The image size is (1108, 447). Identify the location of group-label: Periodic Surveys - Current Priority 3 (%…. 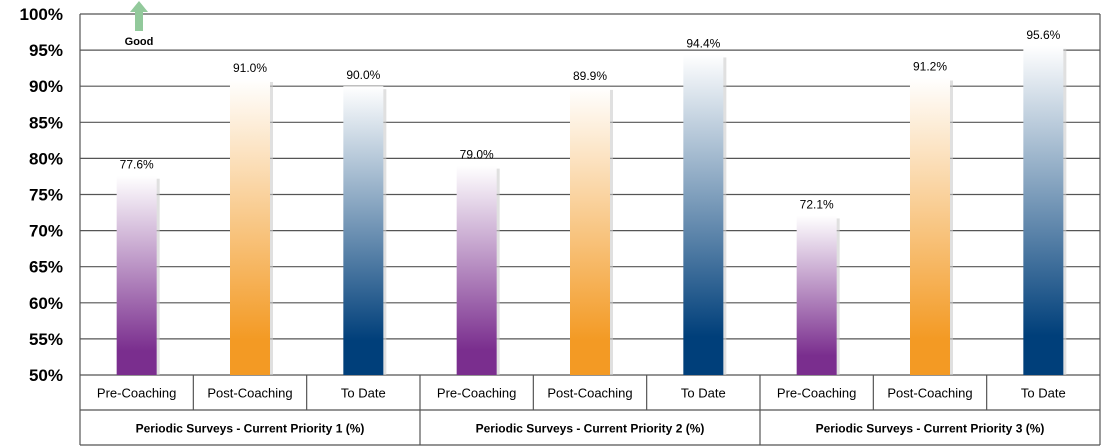
(930, 429).